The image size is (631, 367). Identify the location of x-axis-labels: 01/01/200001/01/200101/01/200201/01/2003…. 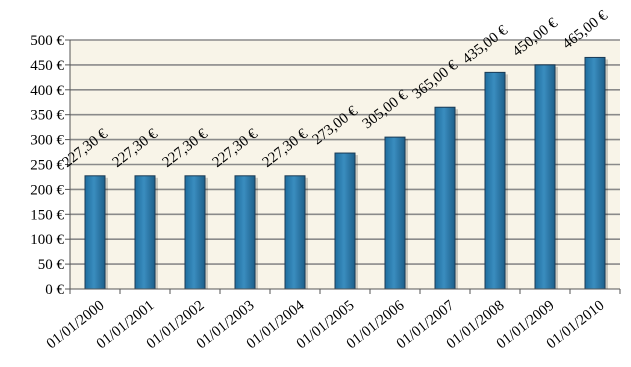
(326, 324).